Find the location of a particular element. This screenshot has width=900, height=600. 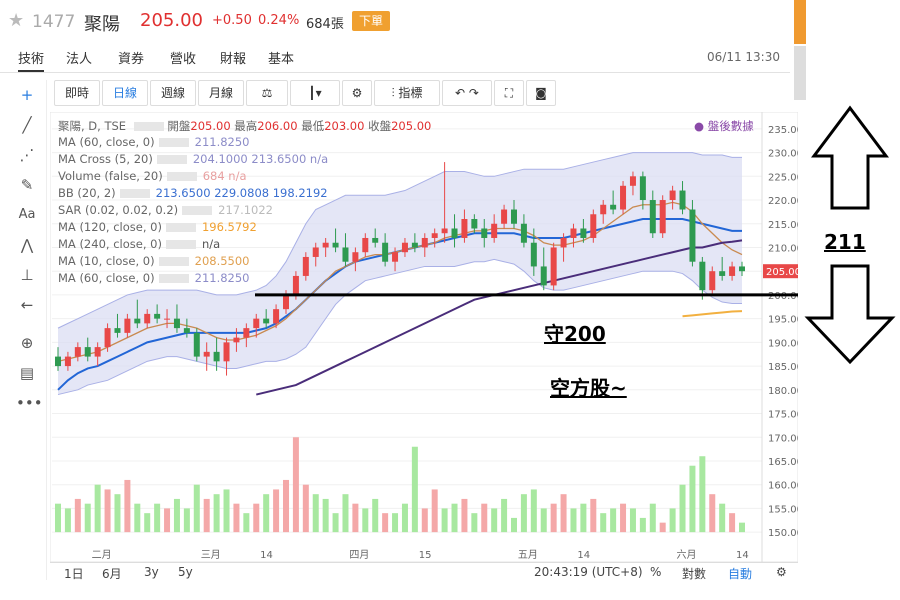

drawing-toolbar: + ╱ ⋰ ✎ Aa ⋀ ⊥ ← ⊕ ▤ ••• is located at coordinates (27, 330).